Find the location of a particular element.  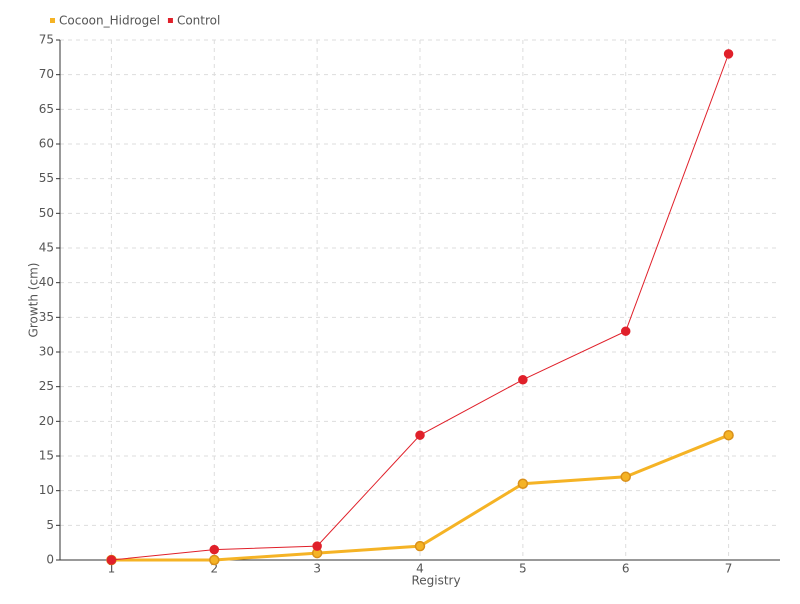

y-tick-label: 60 is located at coordinates (46, 144).